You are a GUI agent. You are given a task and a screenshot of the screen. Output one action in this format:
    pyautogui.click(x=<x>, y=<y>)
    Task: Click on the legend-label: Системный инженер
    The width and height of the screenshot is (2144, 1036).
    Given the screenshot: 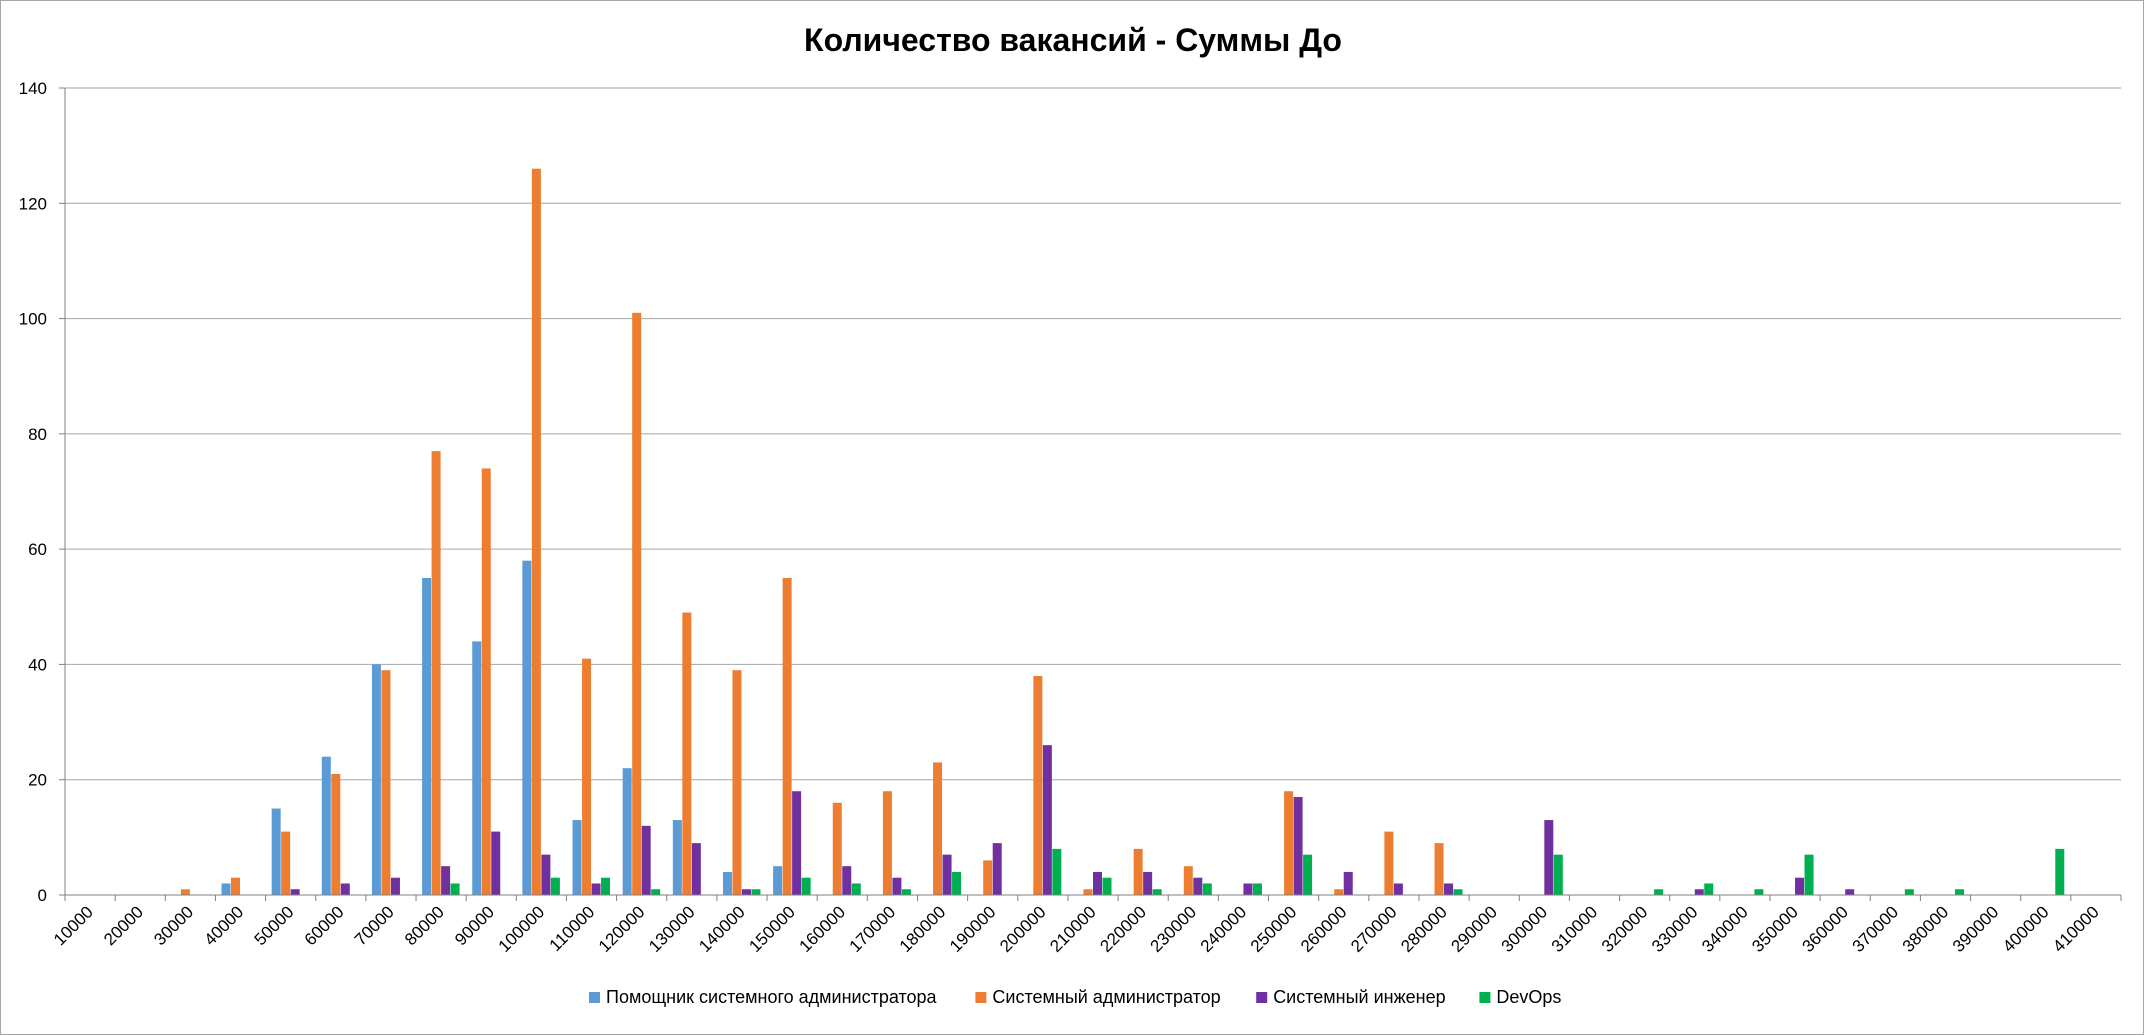 What is the action you would take?
    pyautogui.click(x=1359, y=997)
    